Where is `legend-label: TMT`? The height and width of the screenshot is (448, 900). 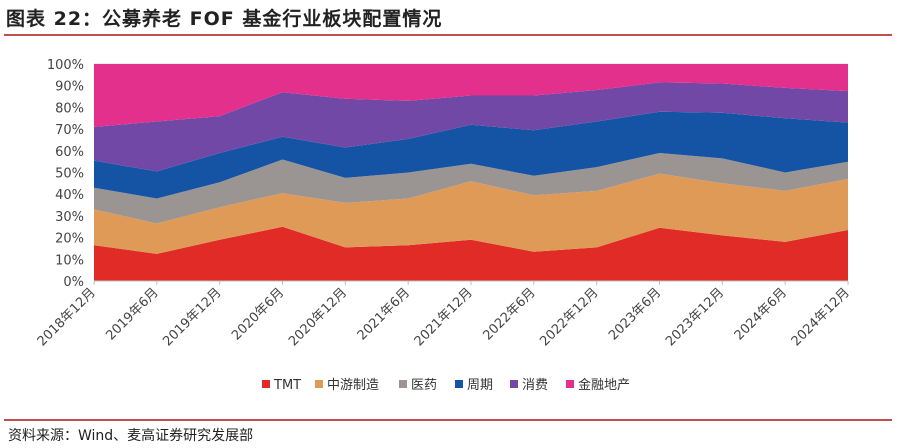
legend-label: TMT is located at coordinates (287, 385).